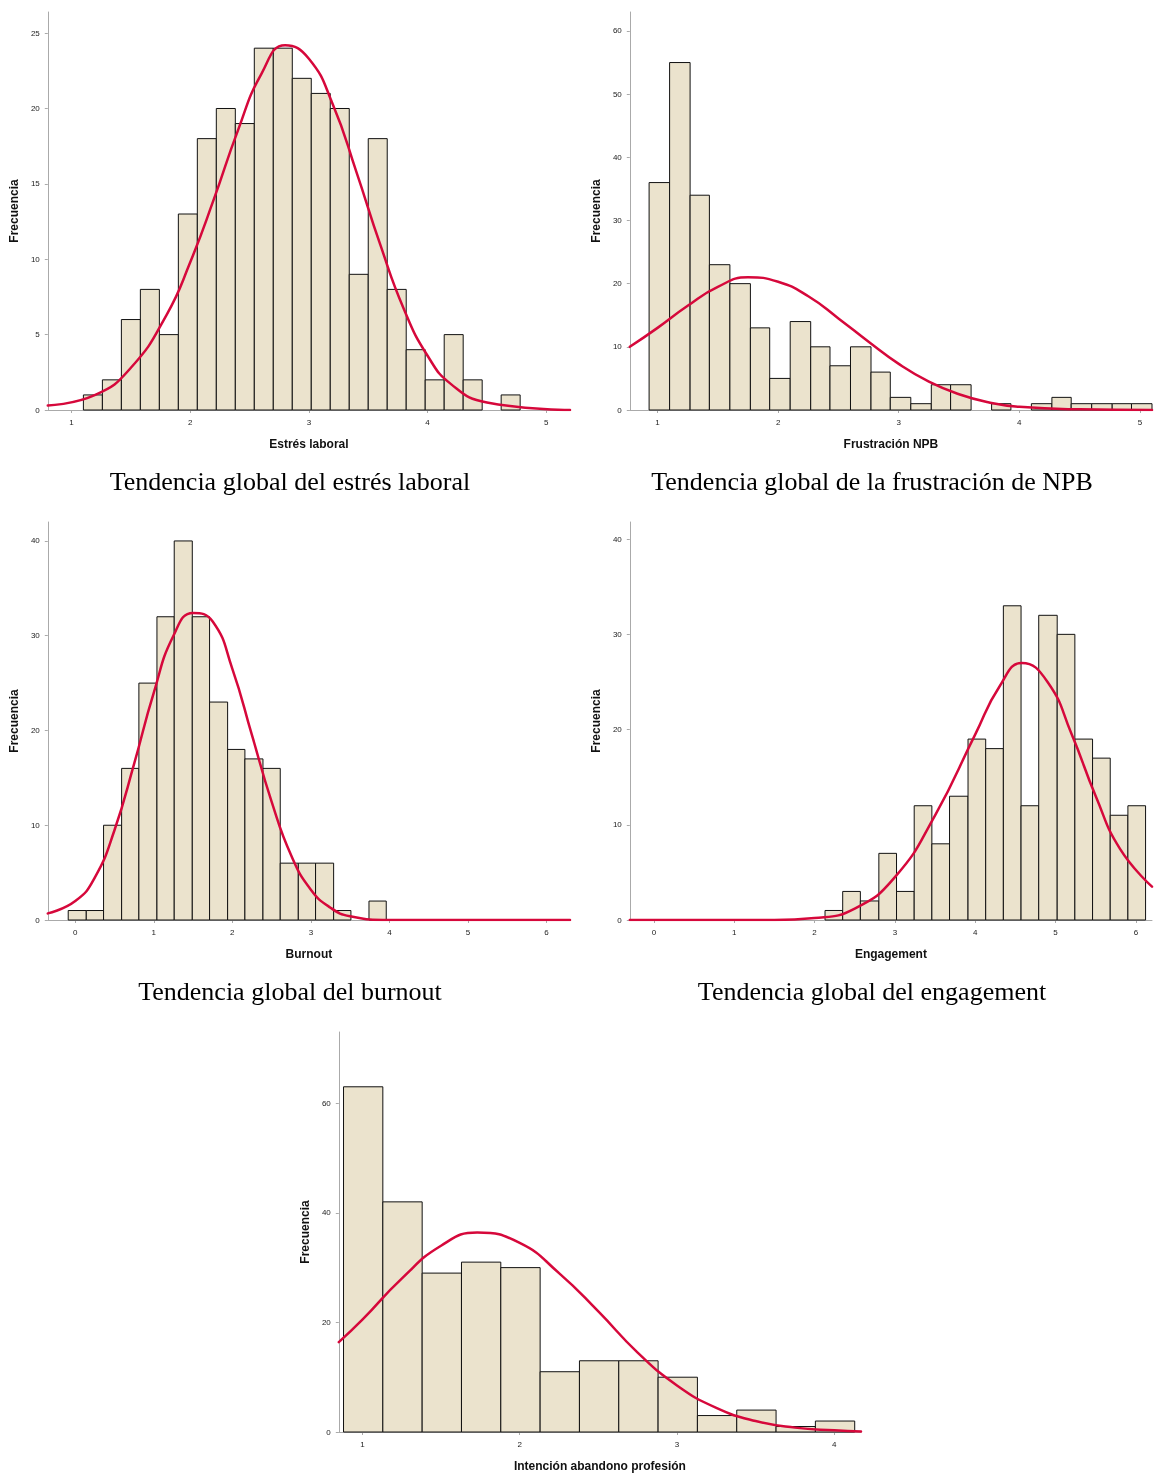  Describe the element at coordinates (35, 184) in the screenshot. I see `y-tick-label: 15` at that location.